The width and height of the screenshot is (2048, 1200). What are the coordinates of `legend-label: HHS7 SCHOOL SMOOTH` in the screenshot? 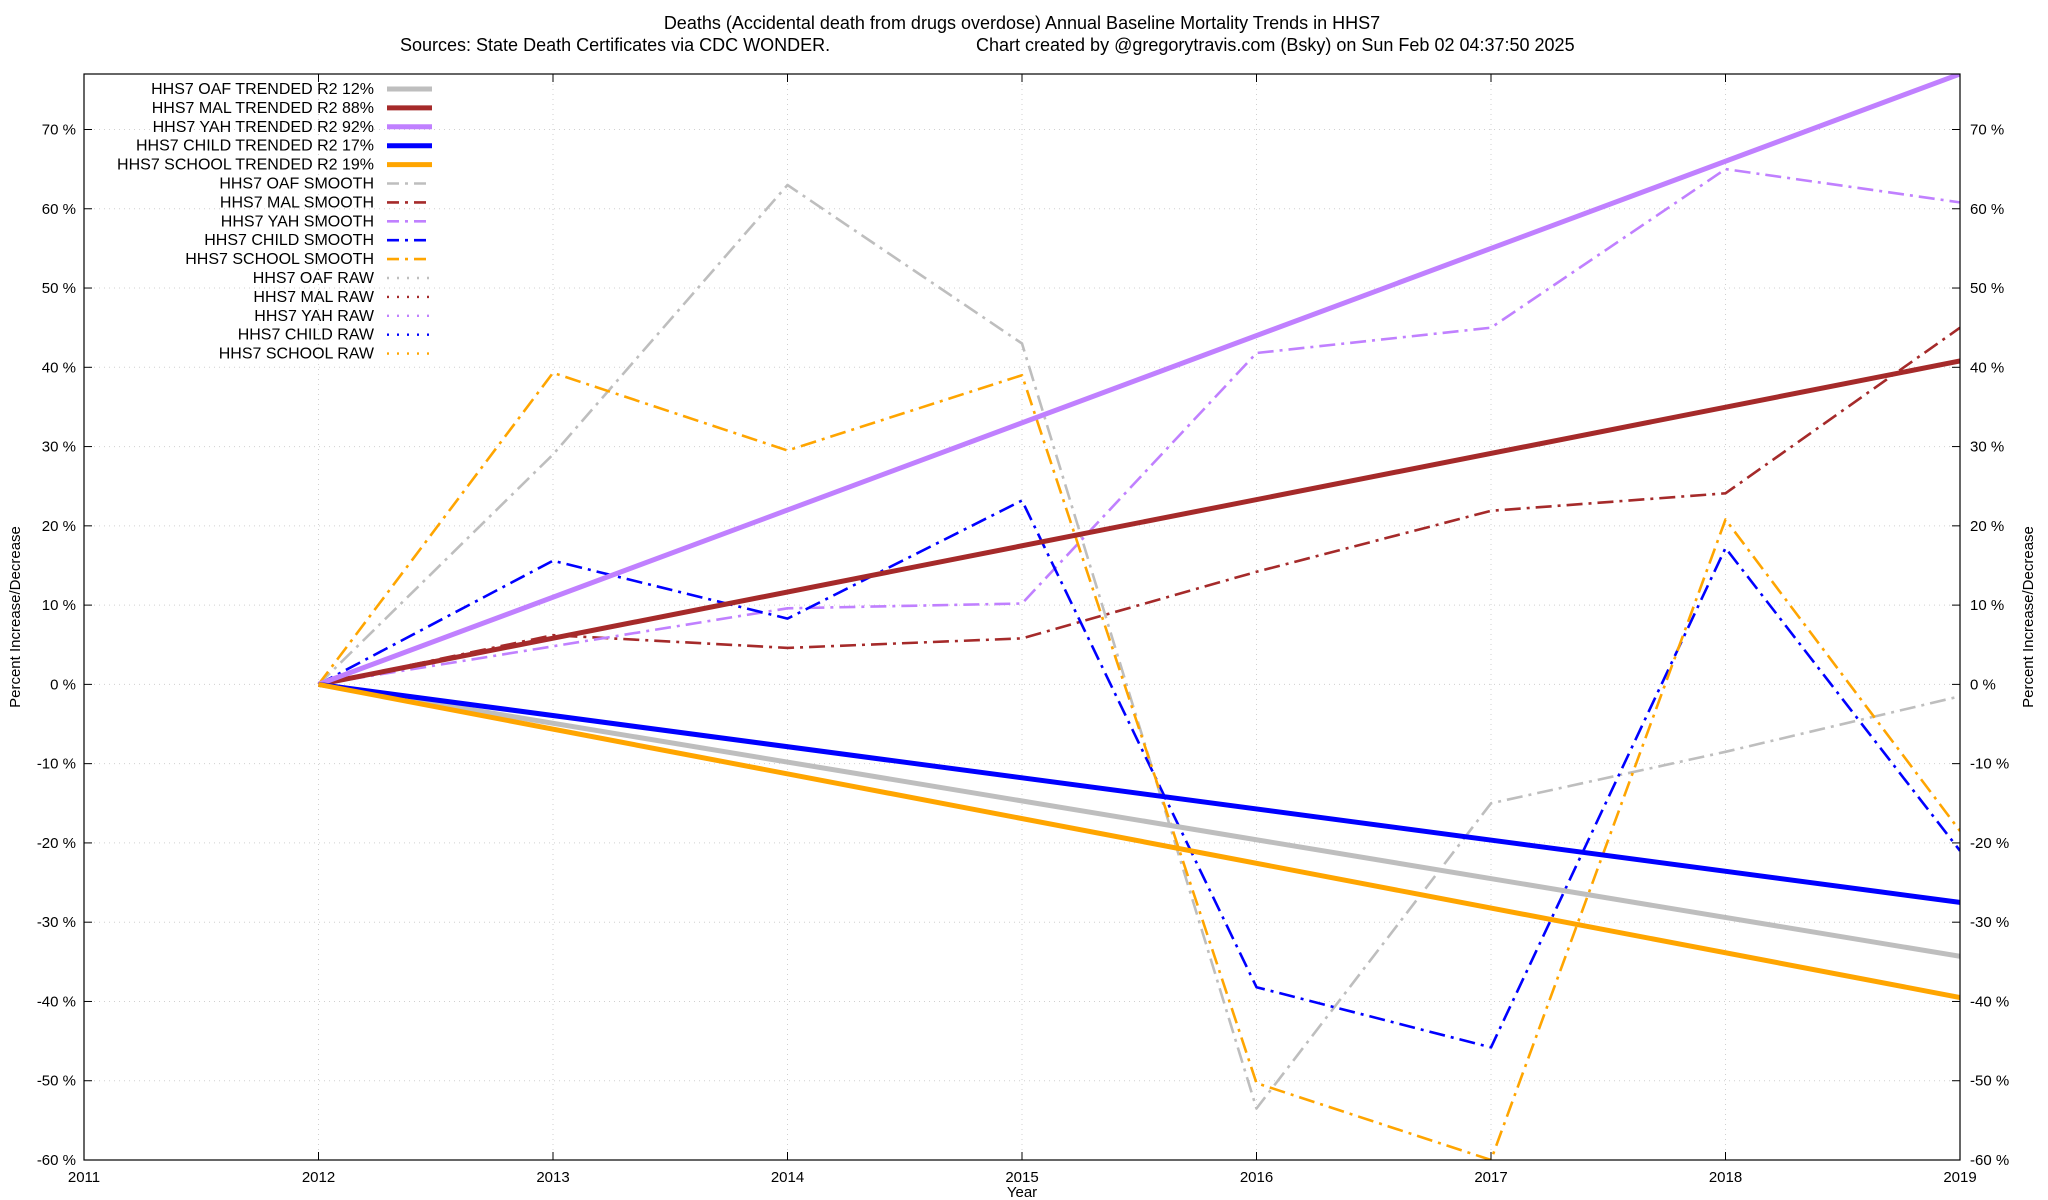 It's located at (279, 259).